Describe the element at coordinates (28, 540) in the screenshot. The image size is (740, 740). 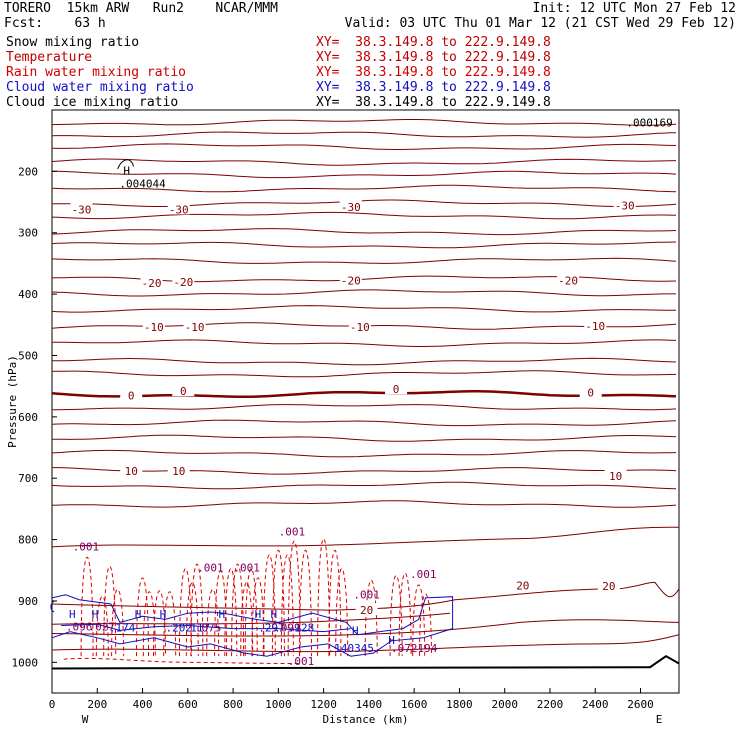
I see `y-tick-label: 800` at that location.